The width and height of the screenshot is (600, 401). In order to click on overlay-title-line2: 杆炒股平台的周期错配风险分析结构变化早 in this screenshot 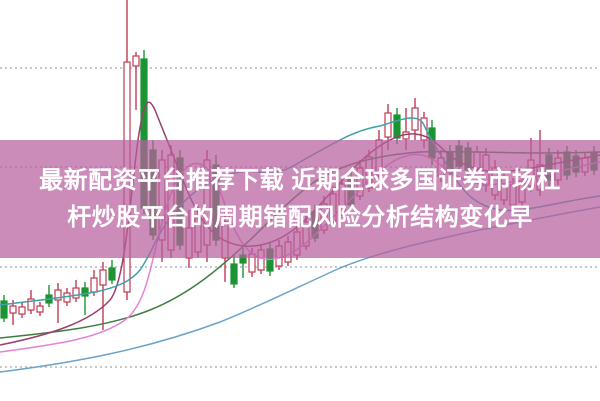, I will do `click(300, 217)`.